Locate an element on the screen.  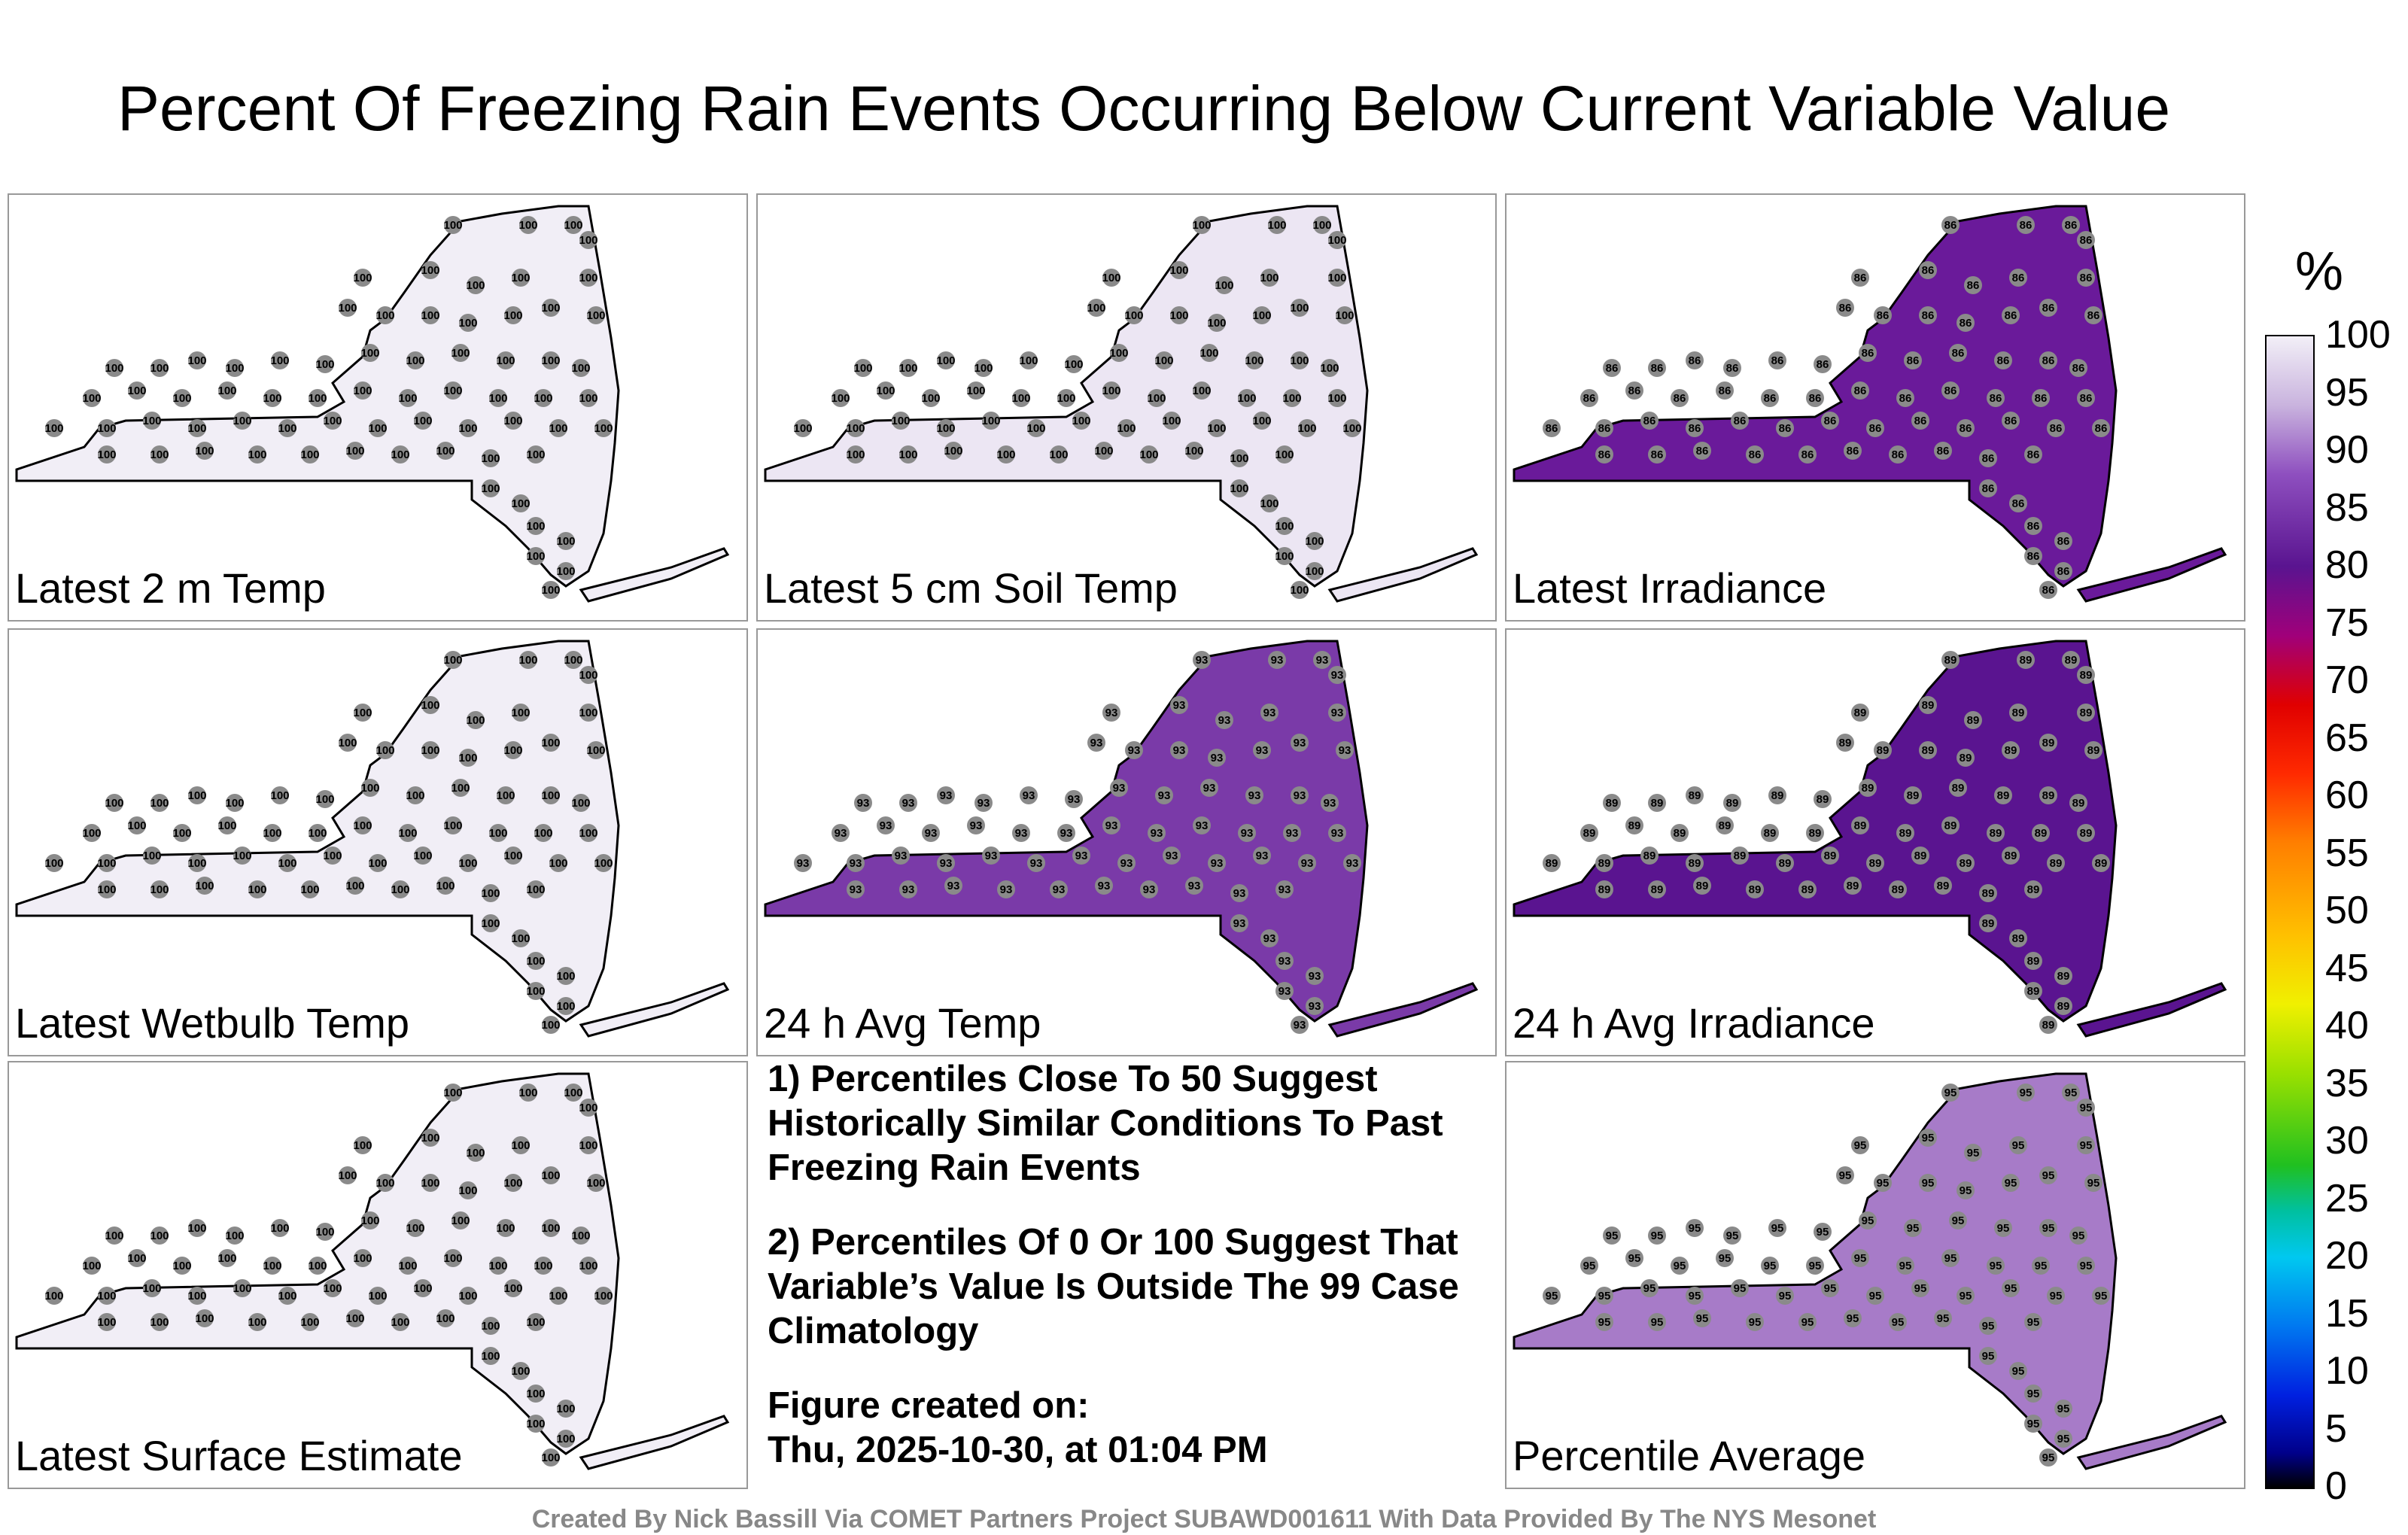
colorbar-tick-label: 60 is located at coordinates (2347, 795).